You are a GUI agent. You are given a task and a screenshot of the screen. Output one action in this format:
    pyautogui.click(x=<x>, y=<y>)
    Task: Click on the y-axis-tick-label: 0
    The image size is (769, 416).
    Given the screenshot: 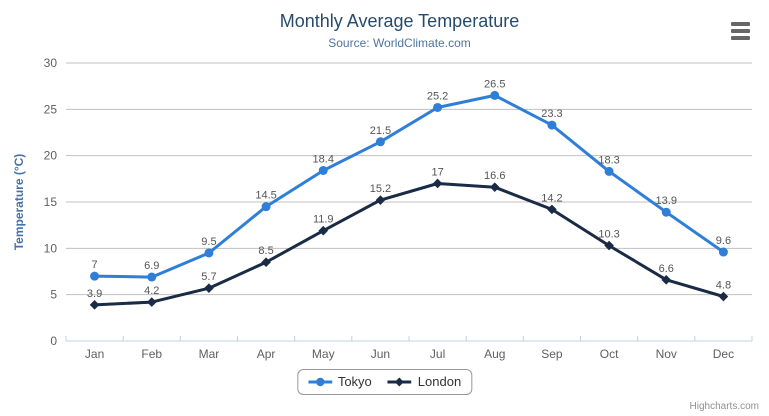 What is the action you would take?
    pyautogui.click(x=53, y=341)
    